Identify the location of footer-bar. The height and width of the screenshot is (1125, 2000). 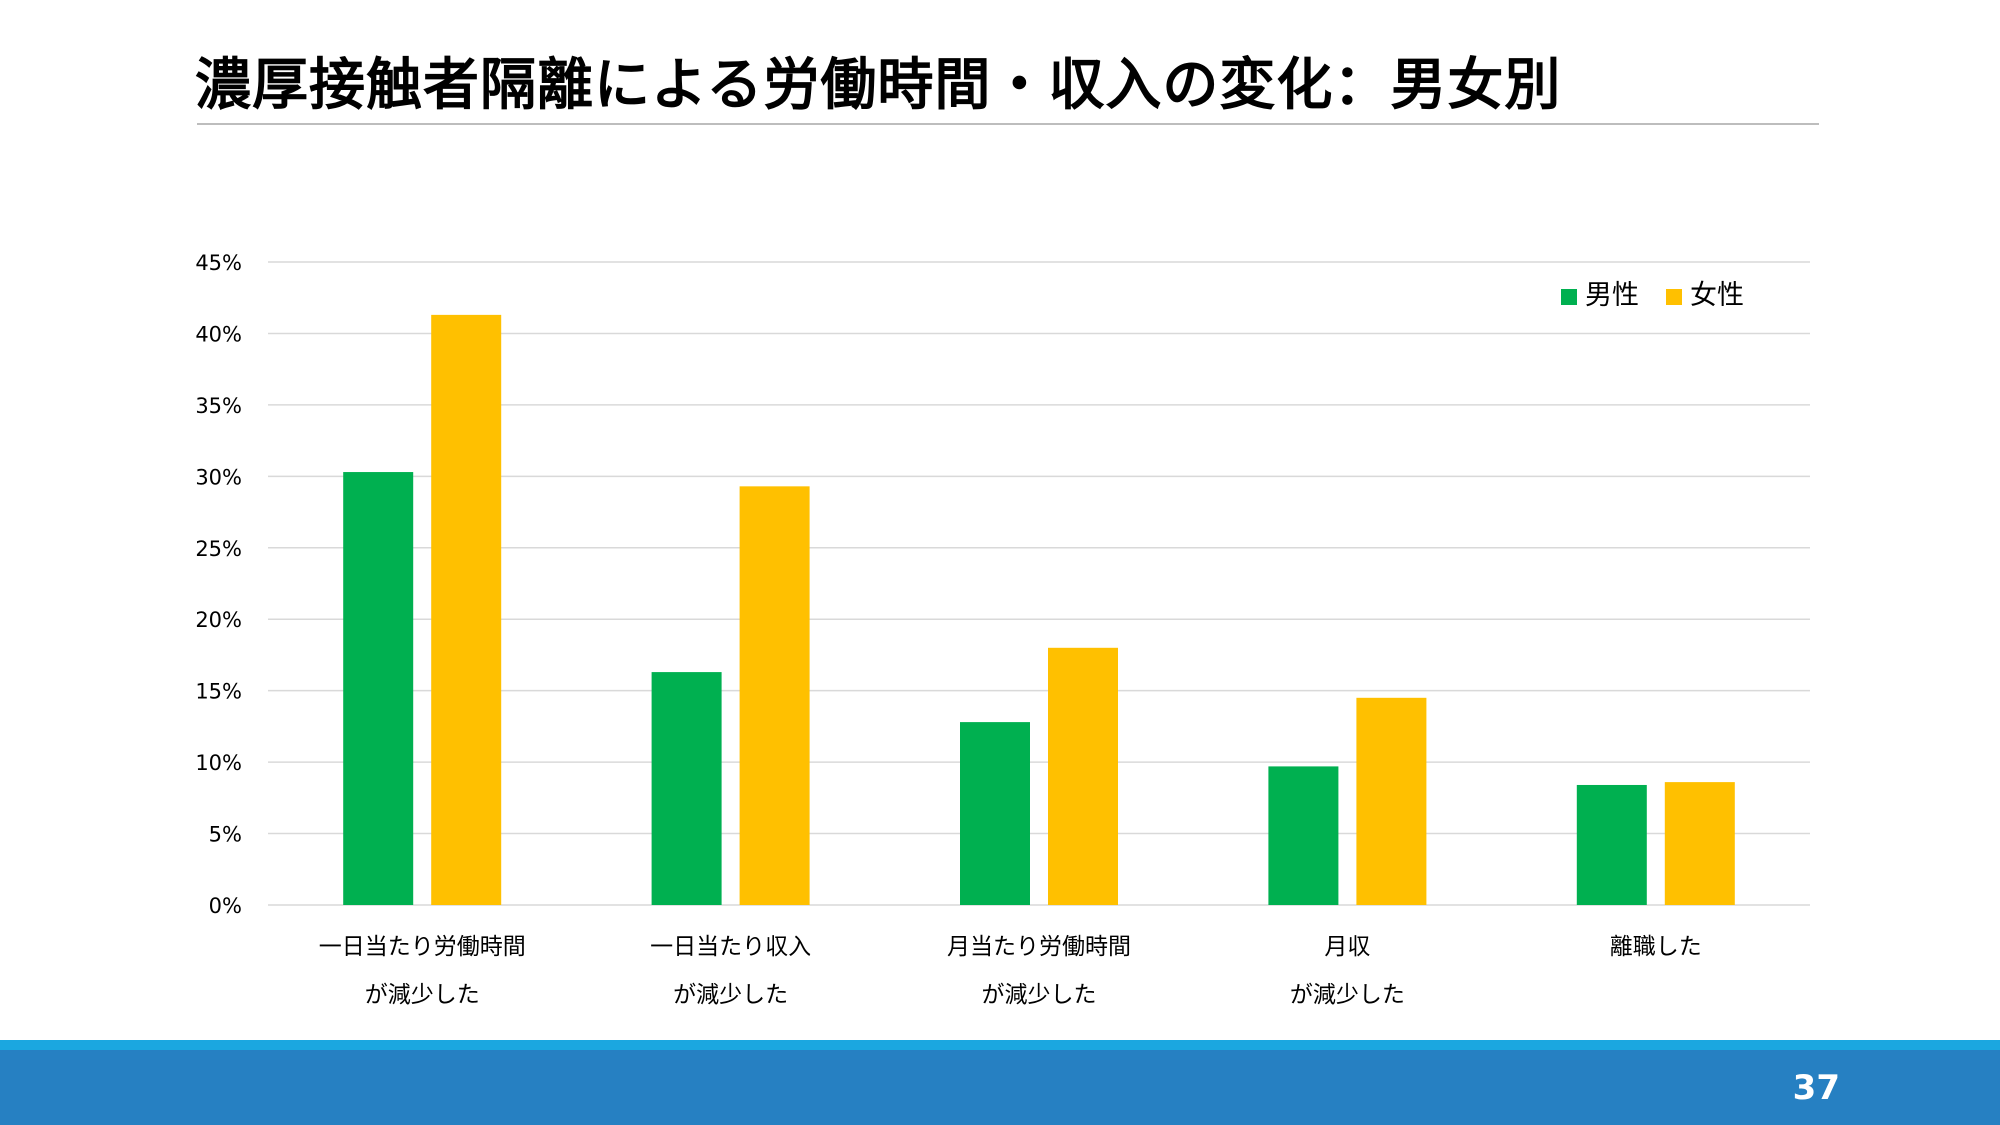
(1000, 1087).